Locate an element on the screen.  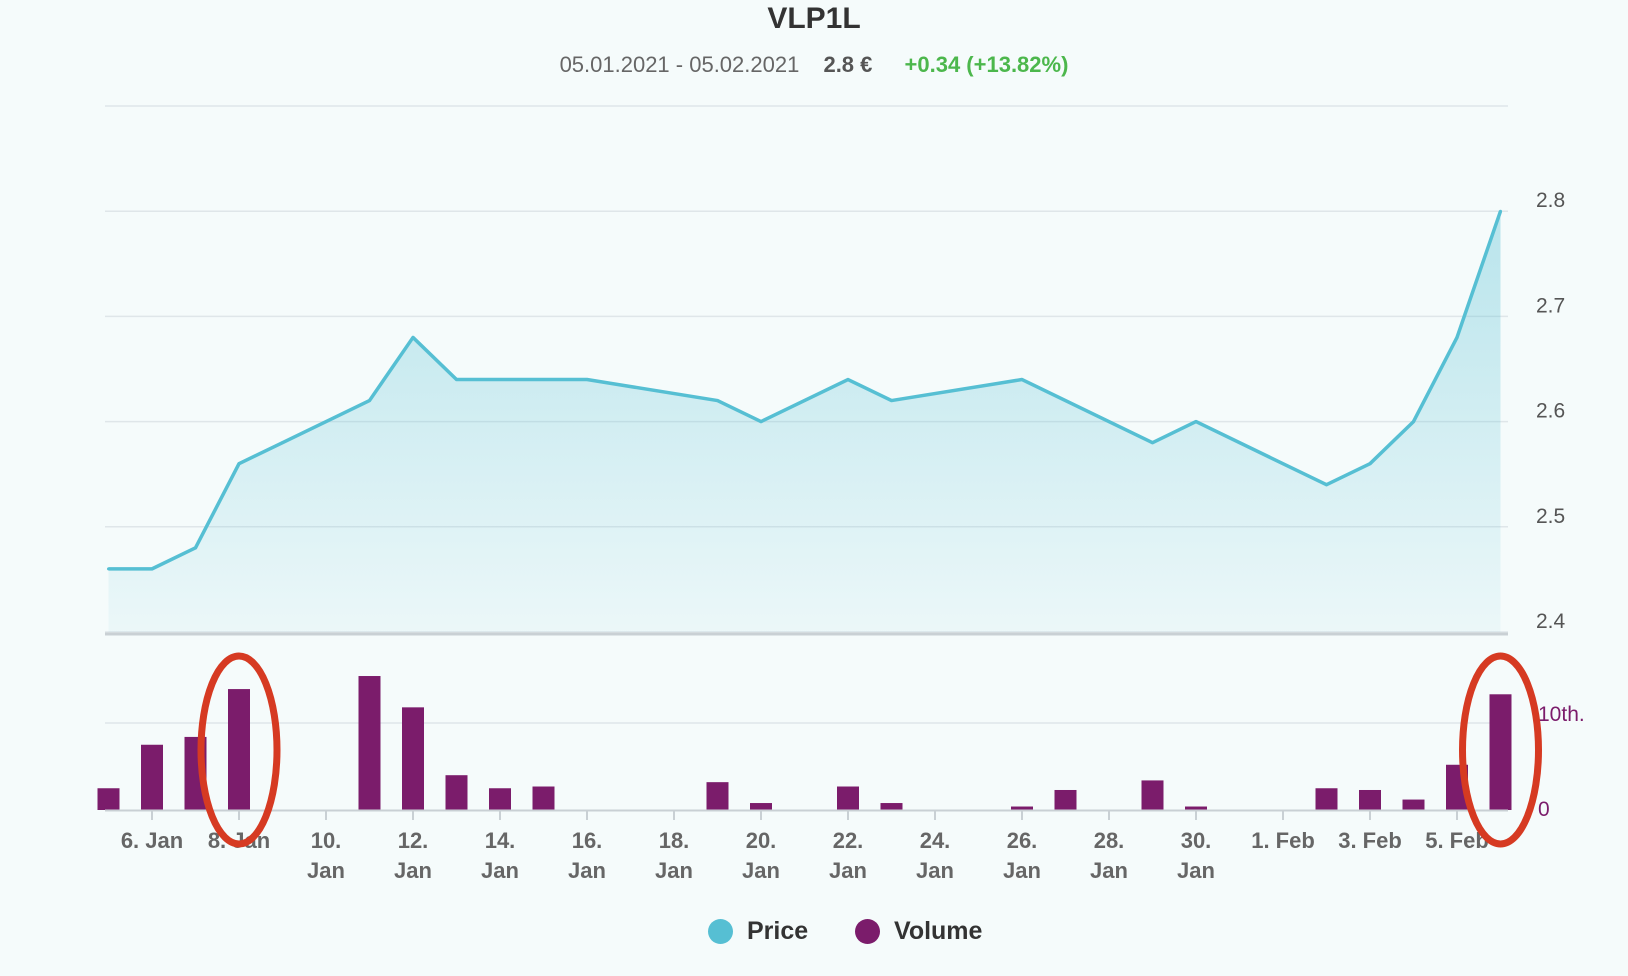
x-axis-tick-label: 3. Feb is located at coordinates (1370, 840).